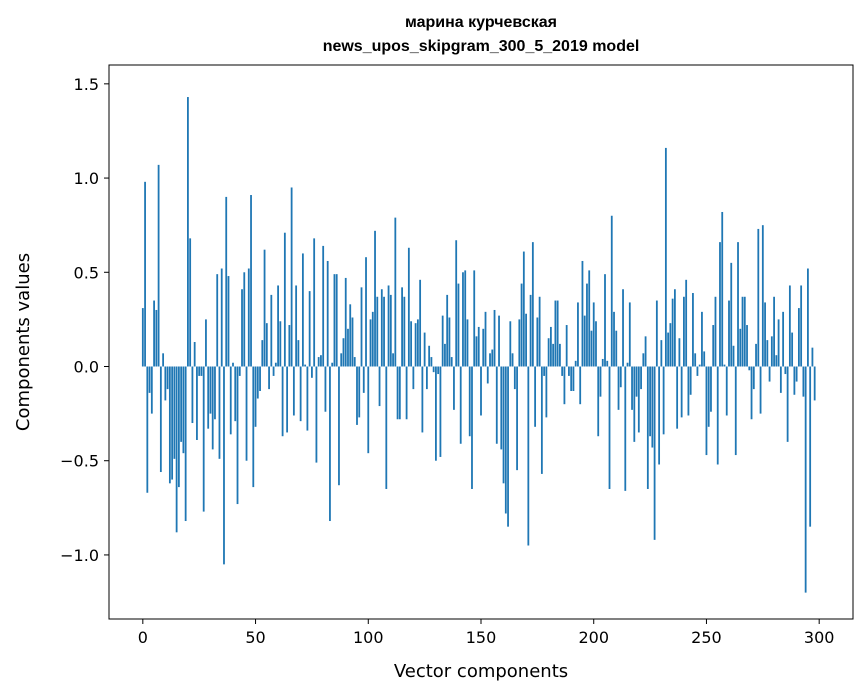  Describe the element at coordinates (79, 461) in the screenshot. I see `y-tick-label: −0.5` at that location.